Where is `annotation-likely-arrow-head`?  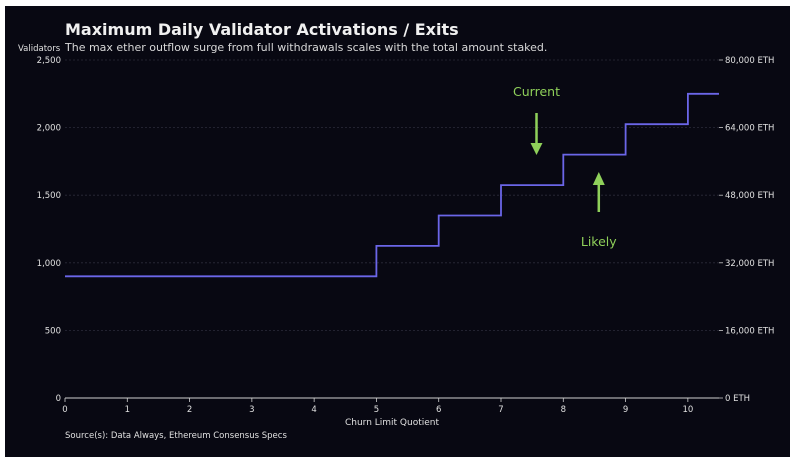
annotation-likely-arrow-head is located at coordinates (598, 178).